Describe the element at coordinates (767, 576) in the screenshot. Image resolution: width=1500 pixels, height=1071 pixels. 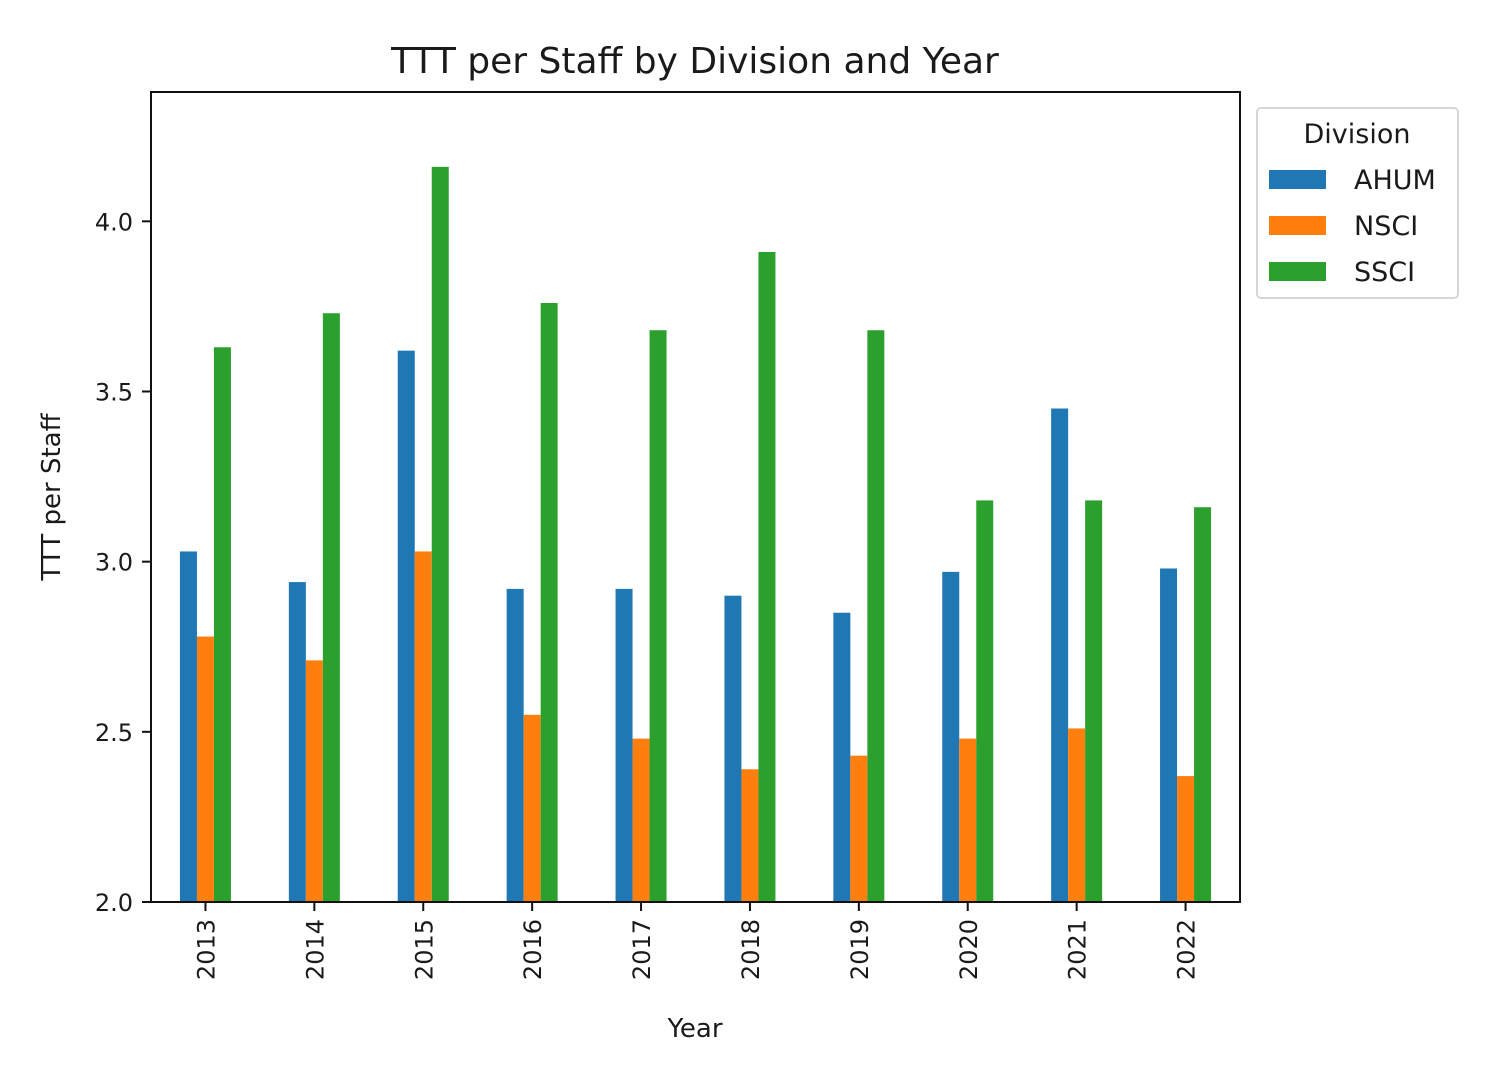
I see `bar-ssci-2018` at that location.